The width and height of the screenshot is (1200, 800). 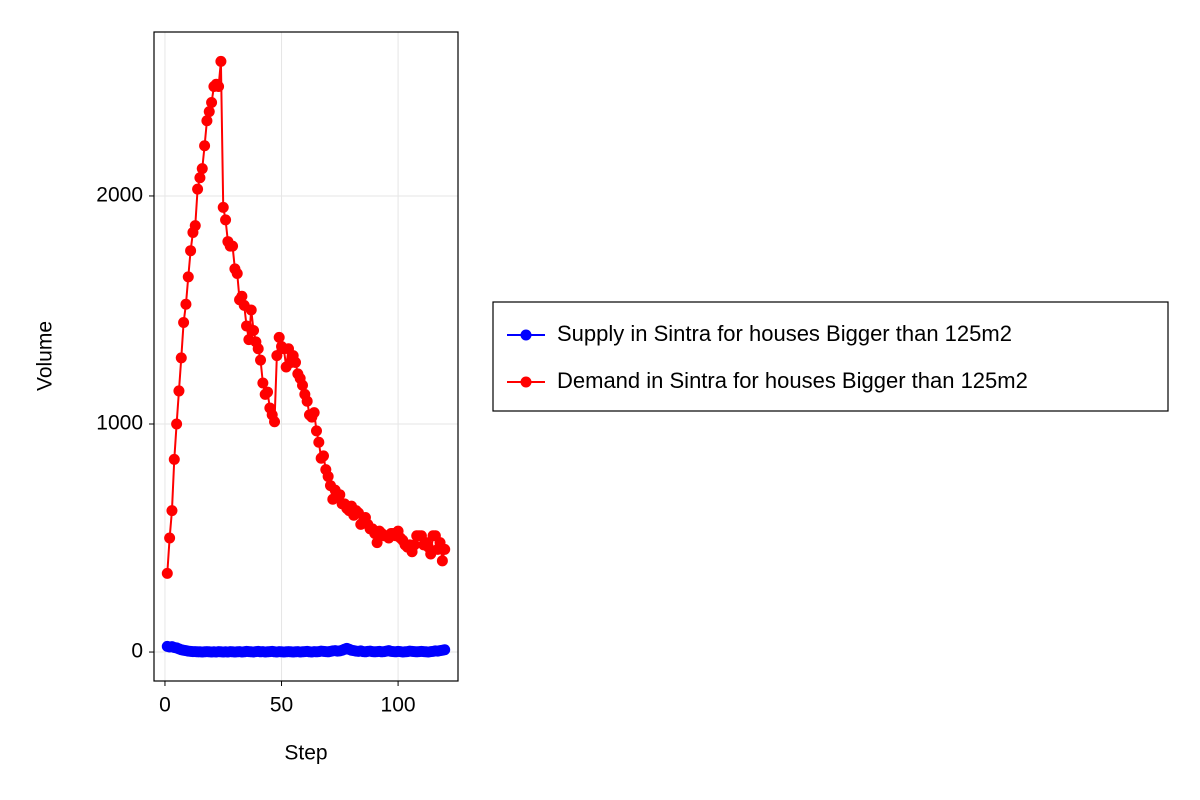 What do you see at coordinates (305, 753) in the screenshot?
I see `x-axis-label: Step` at bounding box center [305, 753].